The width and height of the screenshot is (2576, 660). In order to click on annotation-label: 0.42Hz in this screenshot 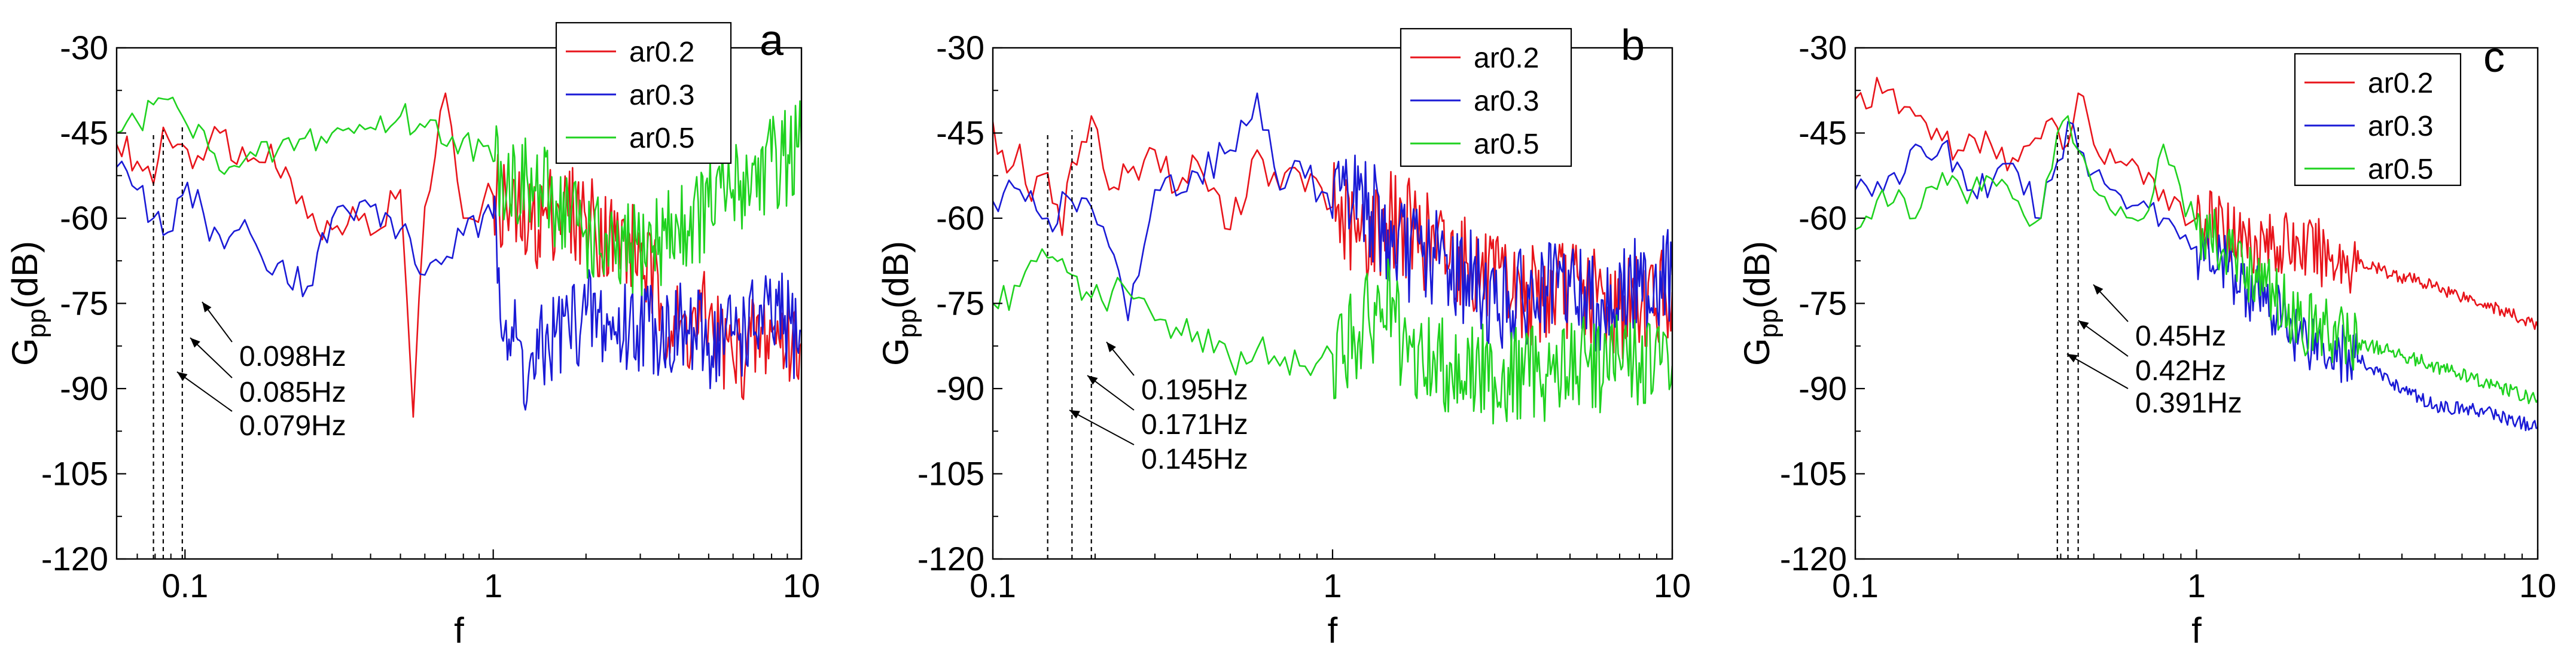, I will do `click(2180, 371)`.